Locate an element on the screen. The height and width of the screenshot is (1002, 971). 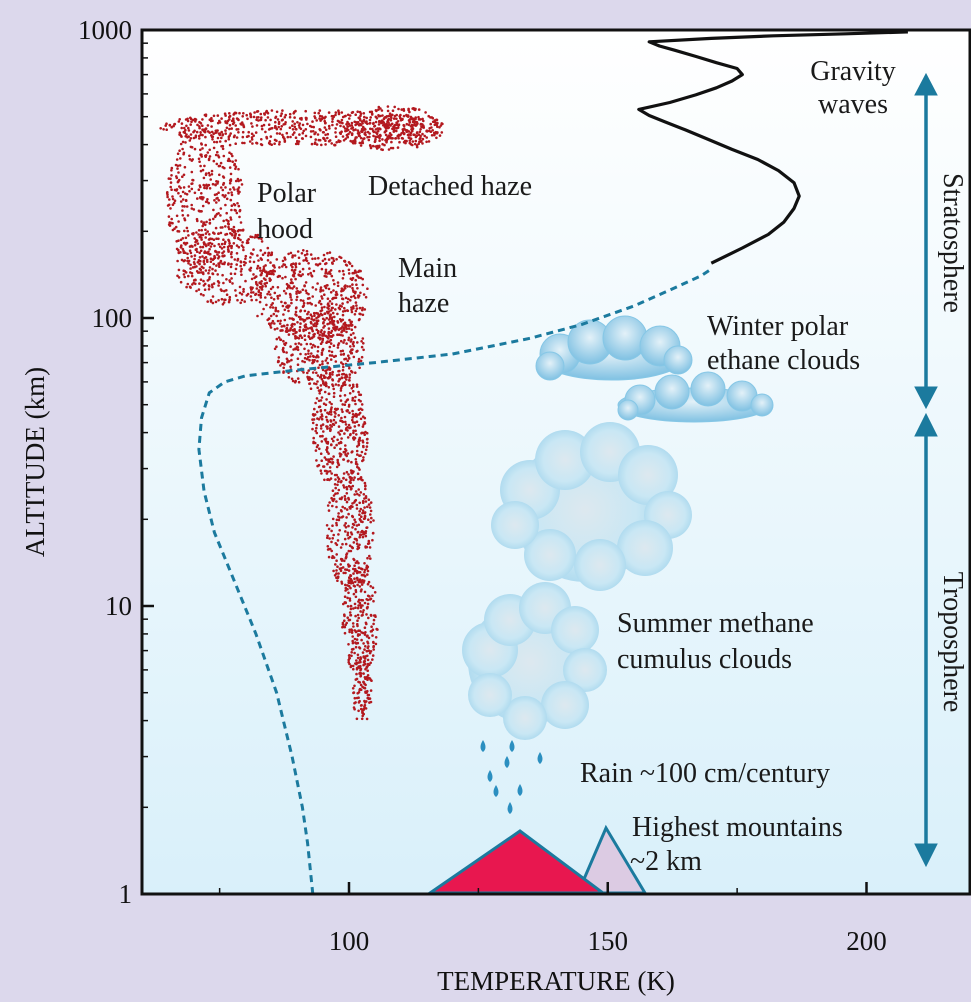
polar-hood-label-2: hood is located at coordinates (285, 229).